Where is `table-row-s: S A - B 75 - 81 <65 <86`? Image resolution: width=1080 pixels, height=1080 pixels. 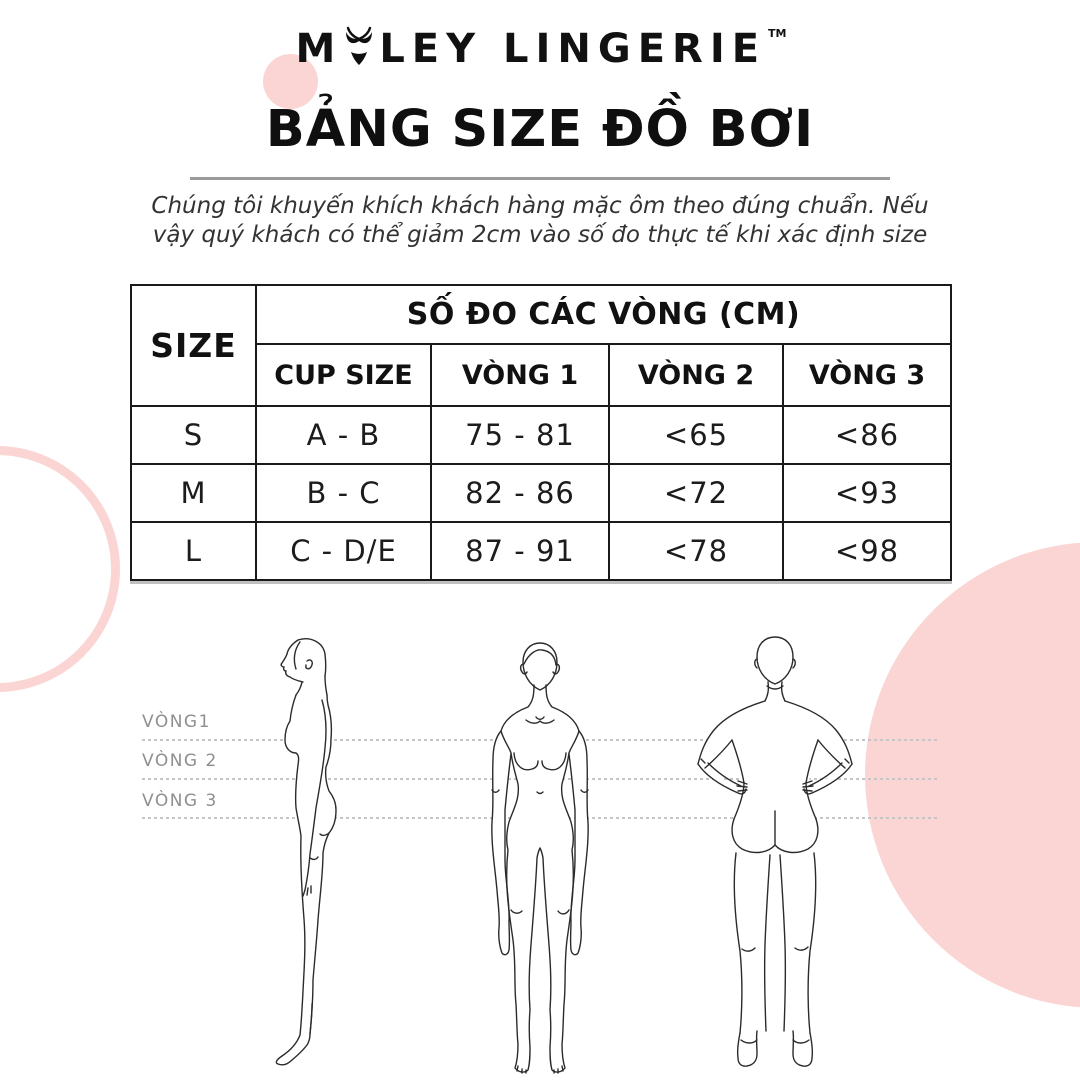
table-row-s: S A - B 75 - 81 <65 <86 is located at coordinates (541, 435).